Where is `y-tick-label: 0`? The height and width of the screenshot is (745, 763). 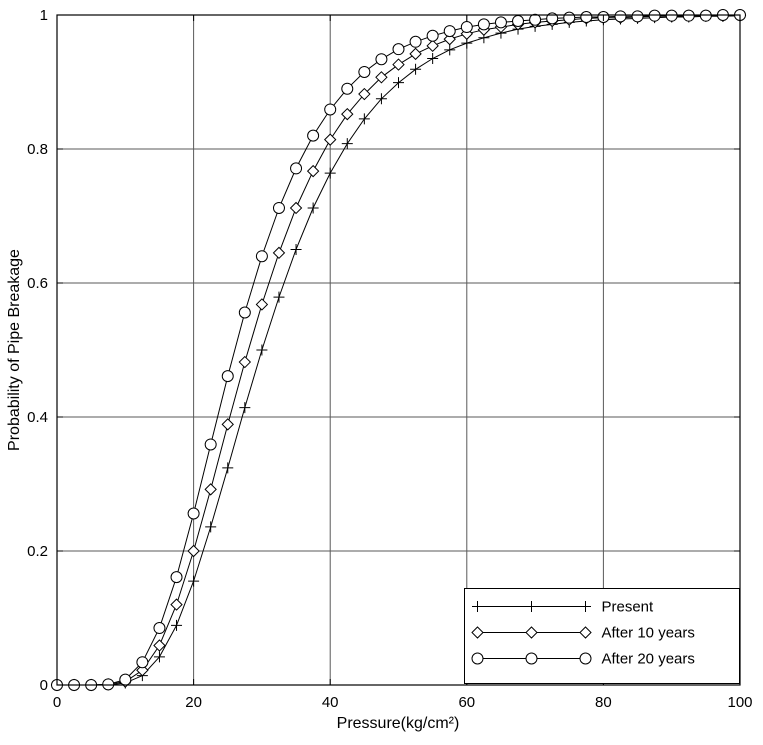 y-tick-label: 0 is located at coordinates (44, 685).